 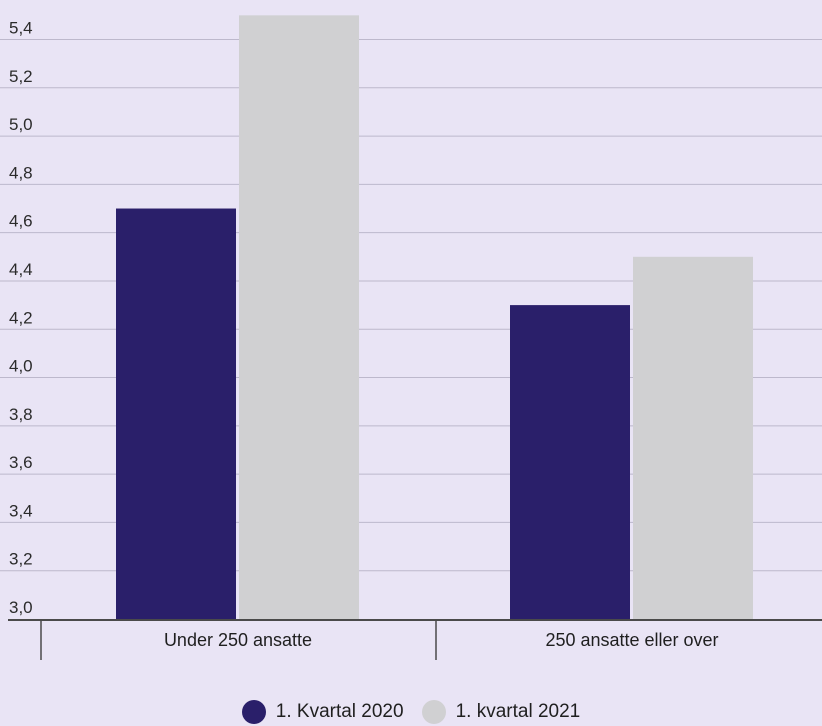 What do you see at coordinates (238, 640) in the screenshot?
I see `x-category-label: Under 250 ansatte` at bounding box center [238, 640].